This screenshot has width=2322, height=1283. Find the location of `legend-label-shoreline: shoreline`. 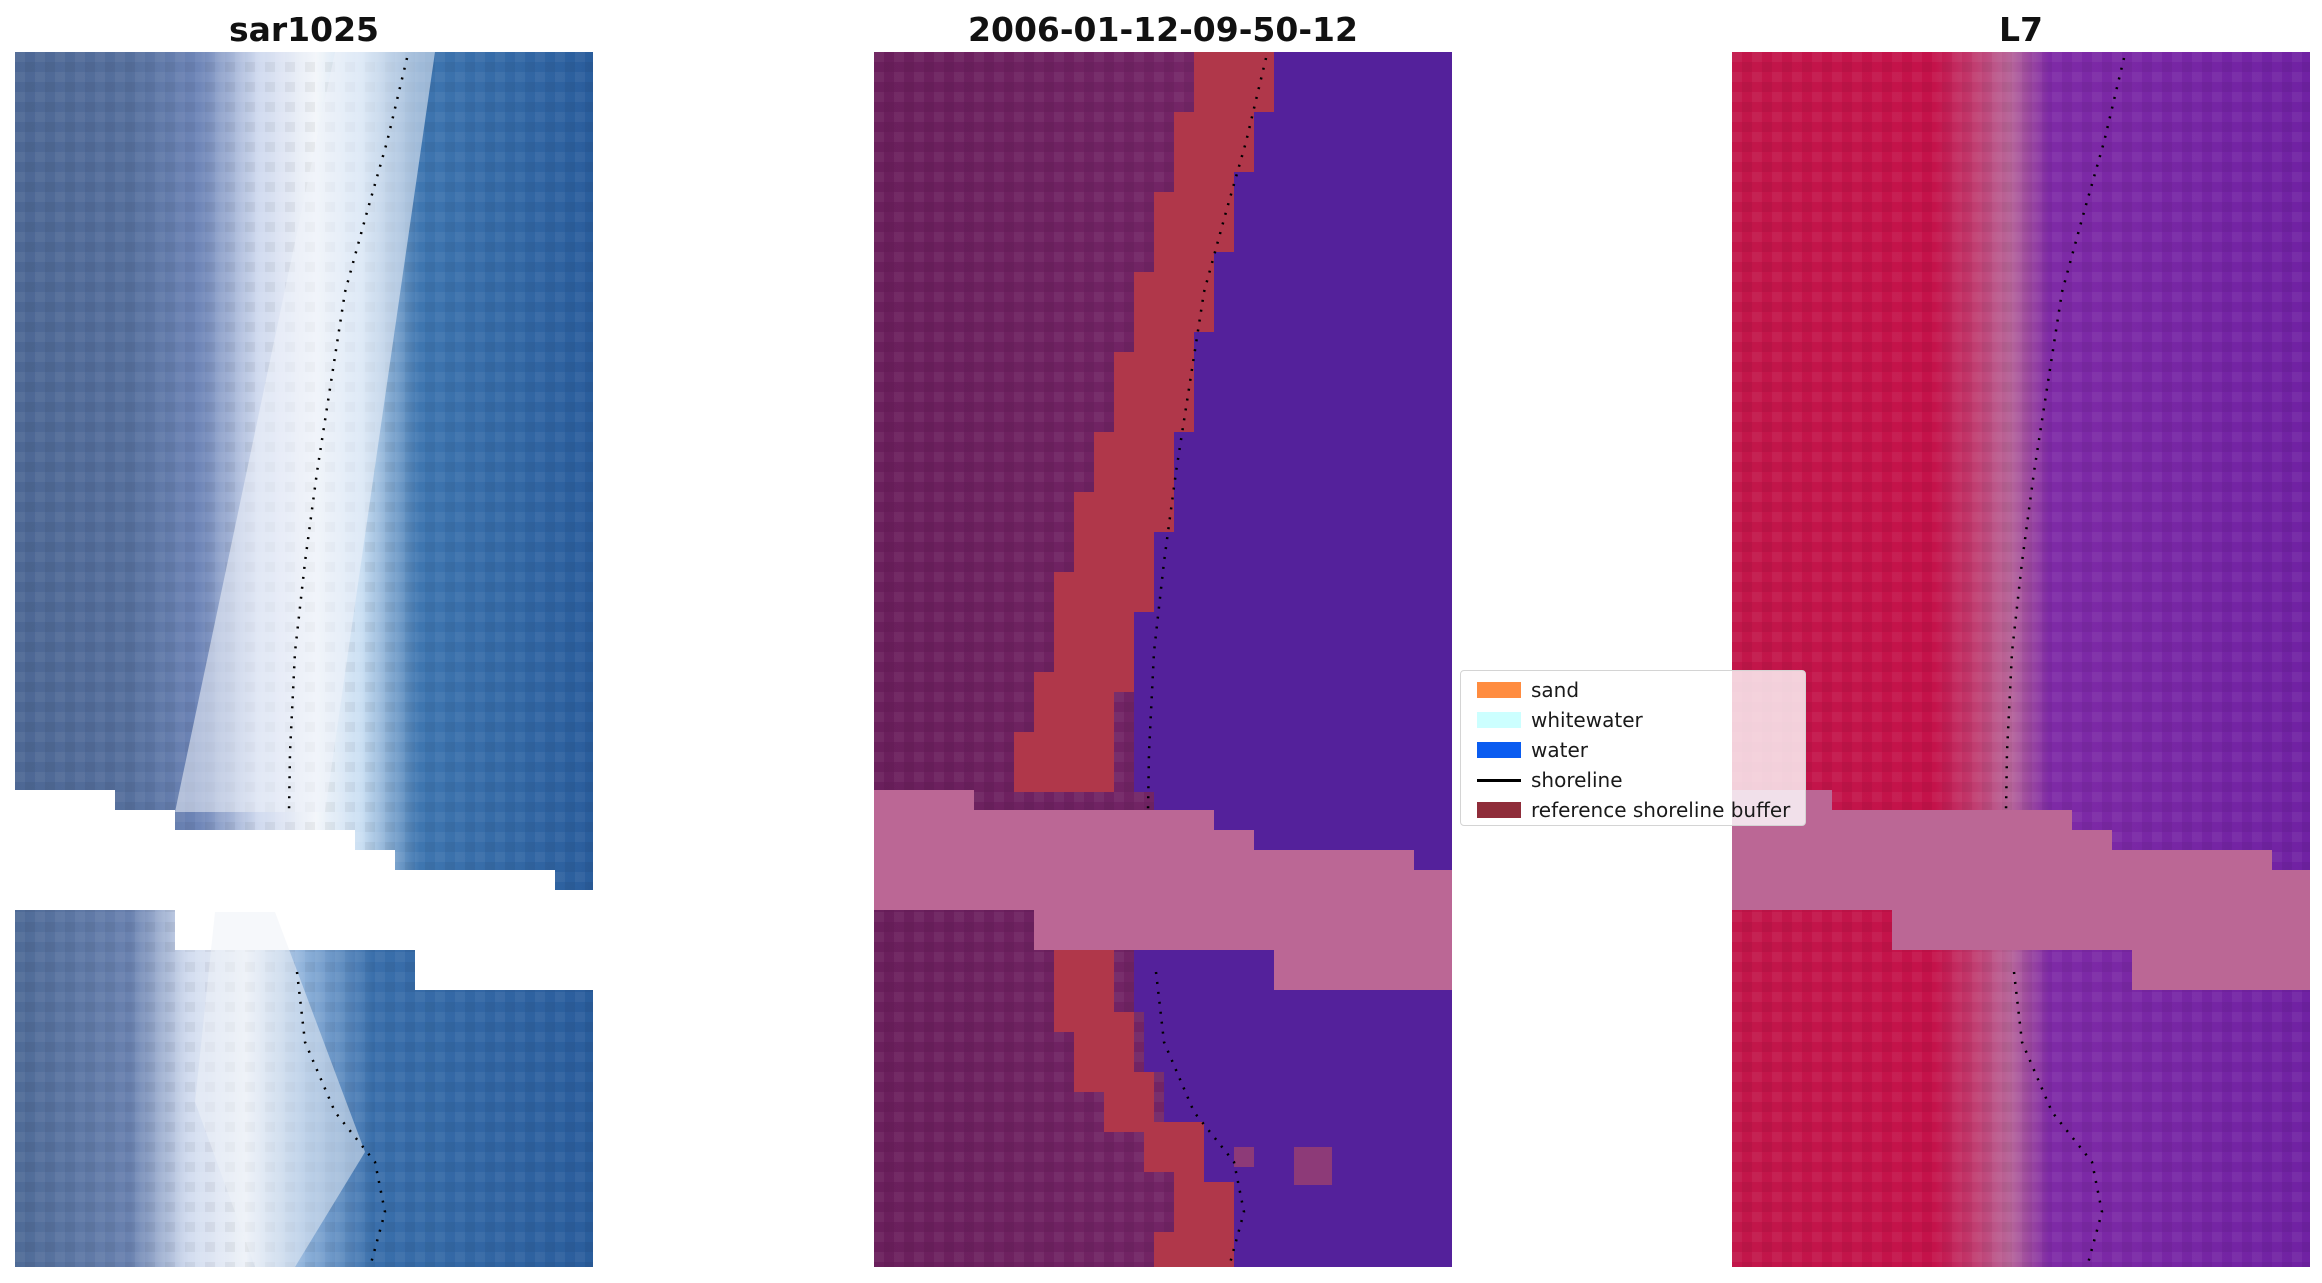

legend-label-shoreline: shoreline is located at coordinates (1577, 780).